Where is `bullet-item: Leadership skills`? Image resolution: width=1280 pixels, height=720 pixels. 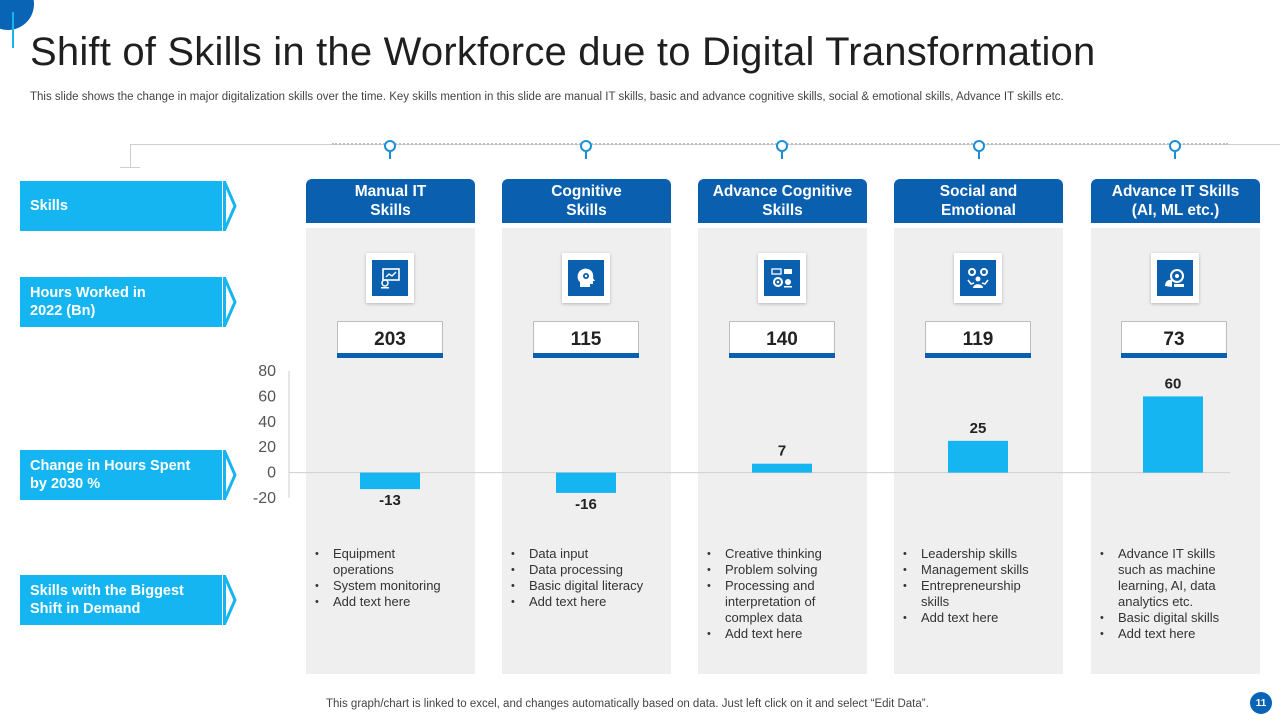
bullet-item: Leadership skills is located at coordinates (973, 554).